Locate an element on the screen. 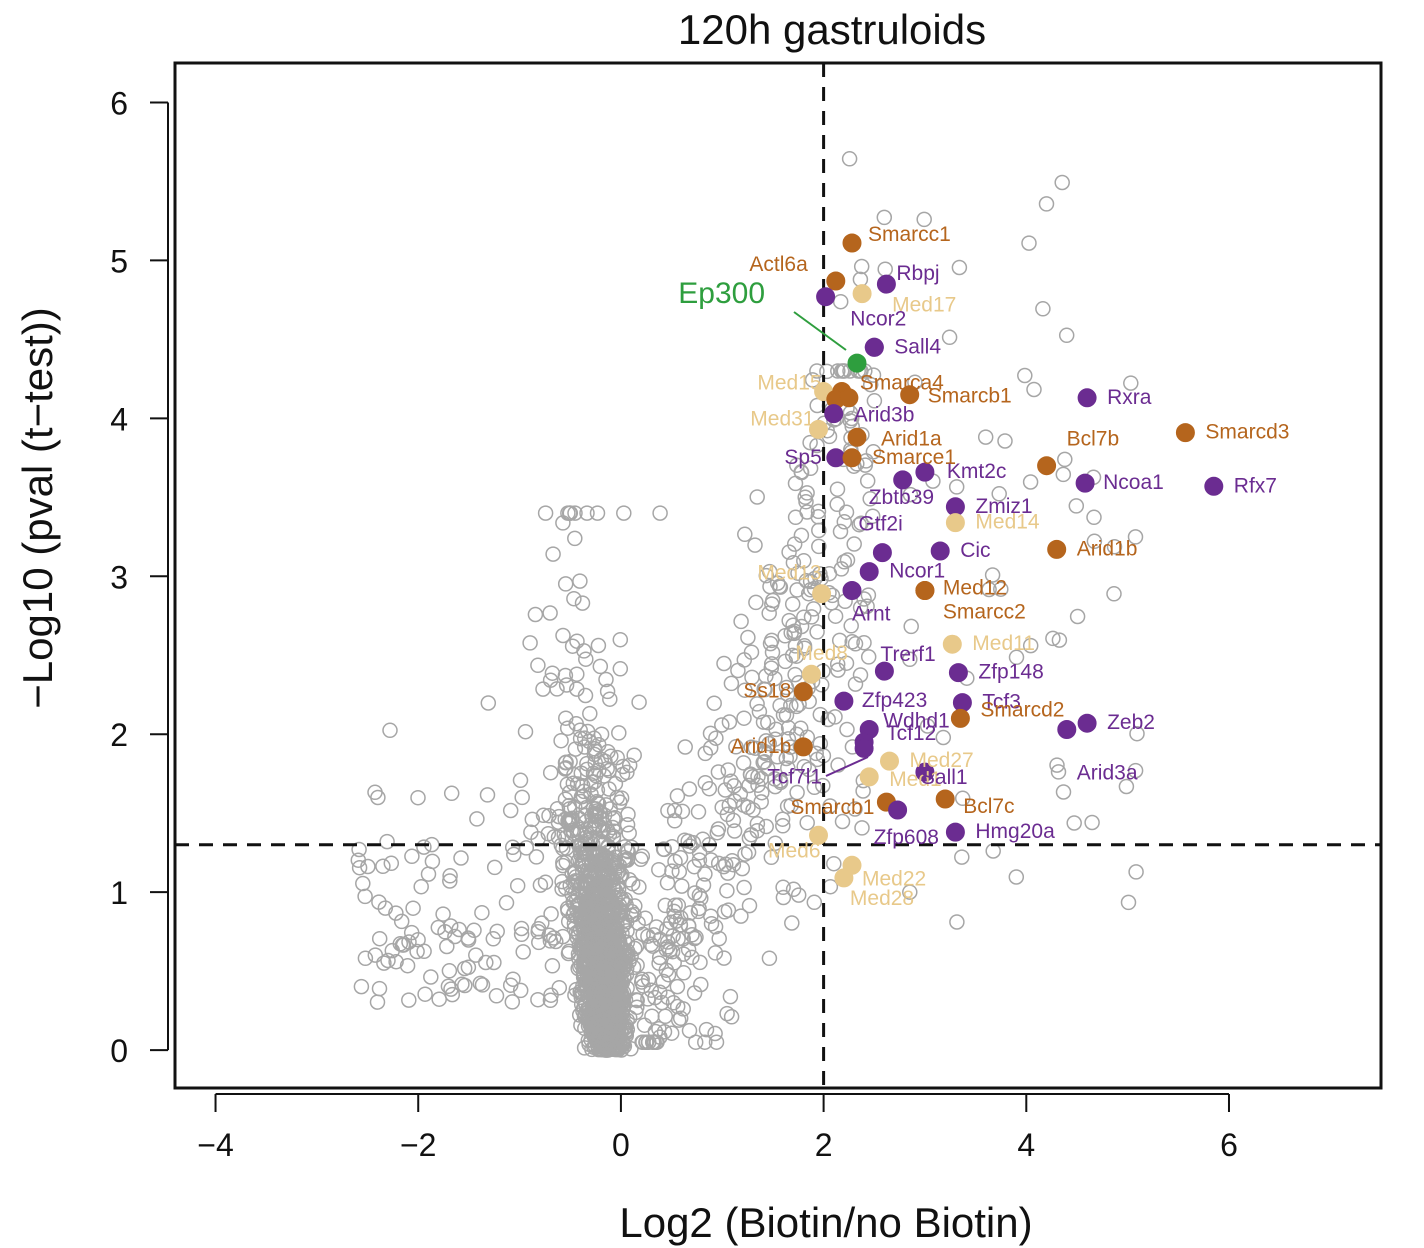 The width and height of the screenshot is (1424, 1248). protein-point-med6 is located at coordinates (818, 835).